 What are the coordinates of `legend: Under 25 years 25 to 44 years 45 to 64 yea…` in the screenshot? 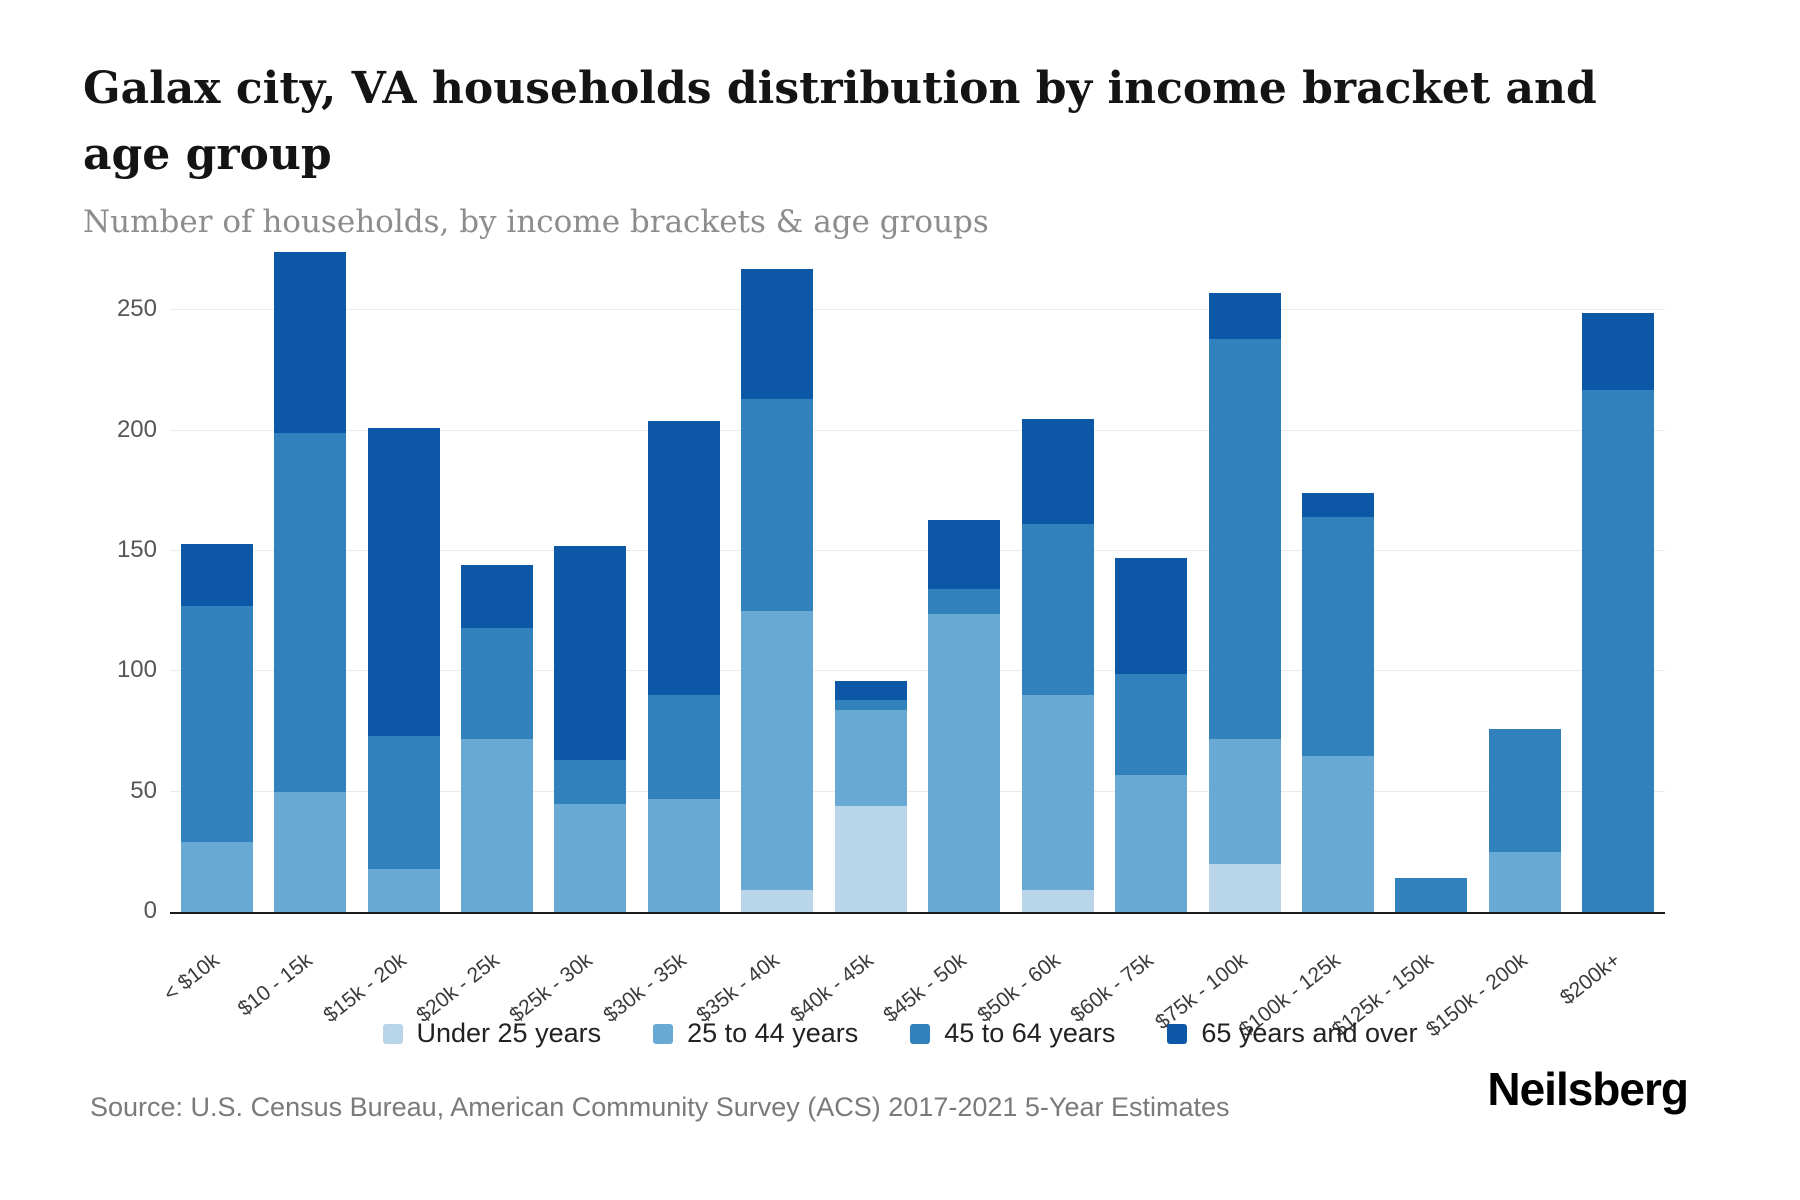 It's located at (900, 1033).